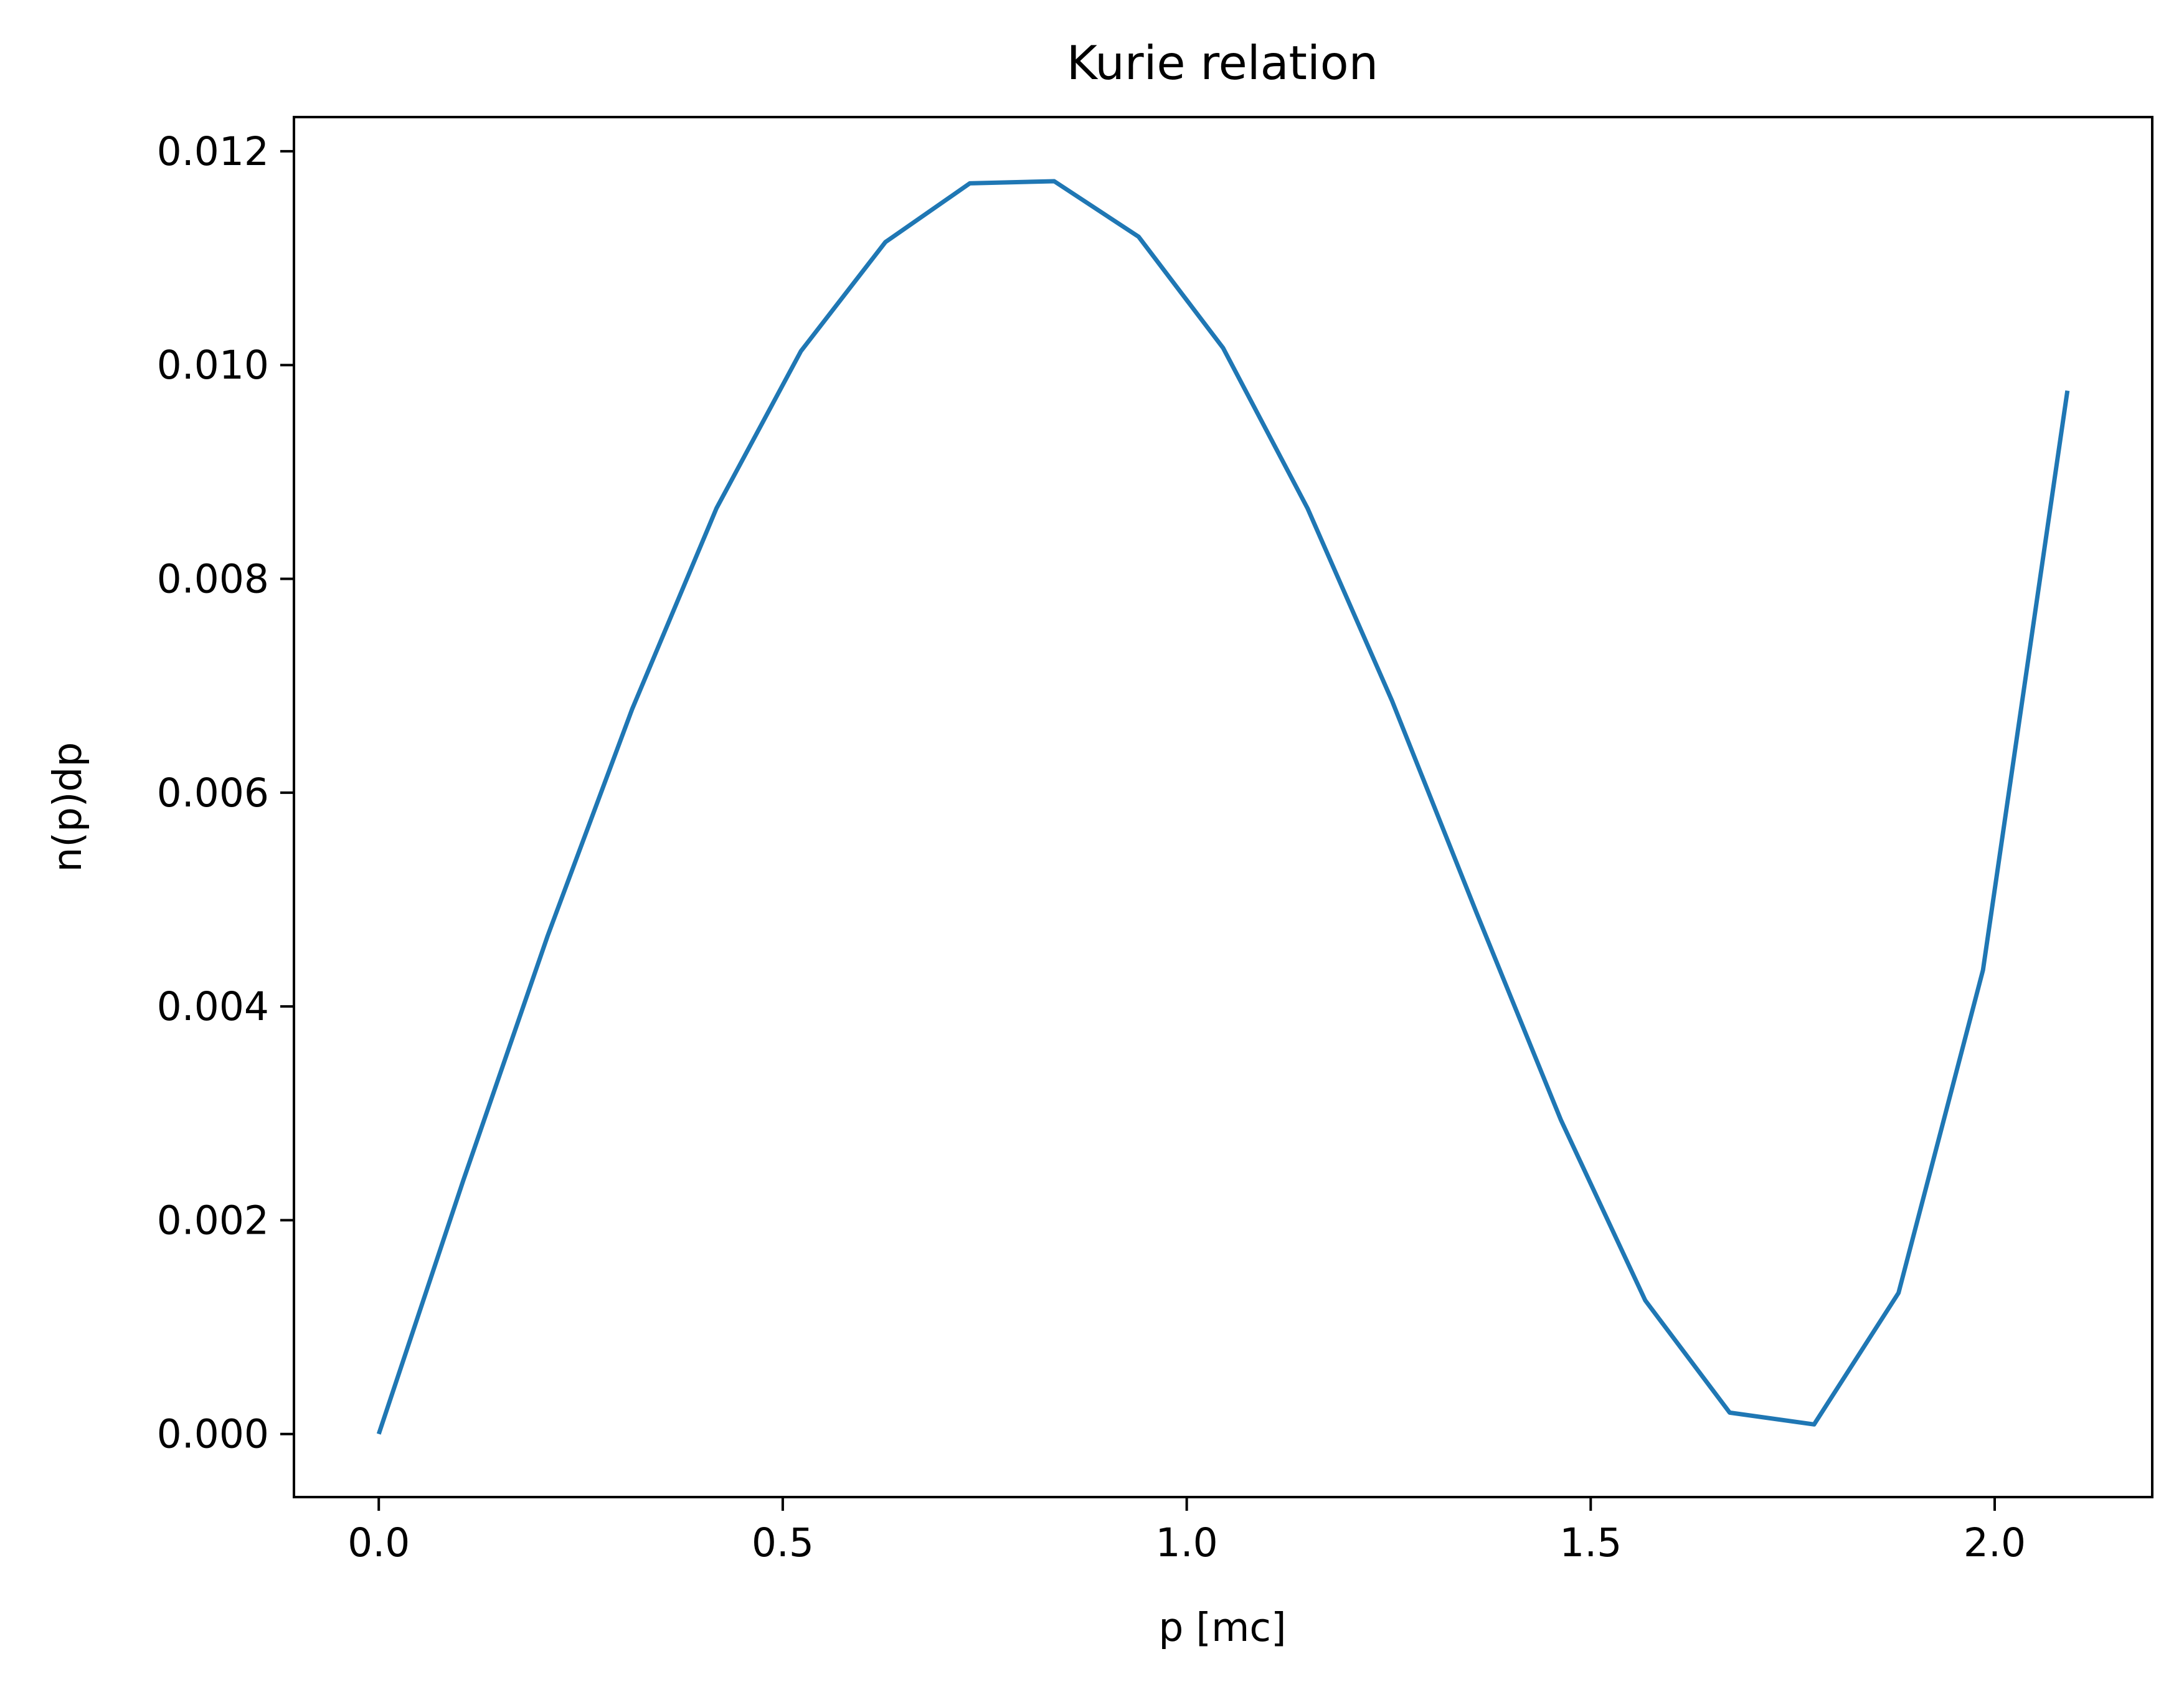 Image resolution: width=2184 pixels, height=1692 pixels. What do you see at coordinates (213, 793) in the screenshot?
I see `y-tick-label: 0.006` at bounding box center [213, 793].